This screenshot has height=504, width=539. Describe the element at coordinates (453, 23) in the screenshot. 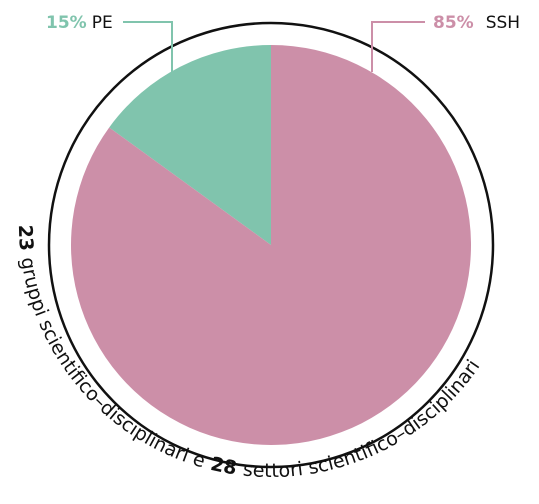

I see `value-label: 85%` at that location.